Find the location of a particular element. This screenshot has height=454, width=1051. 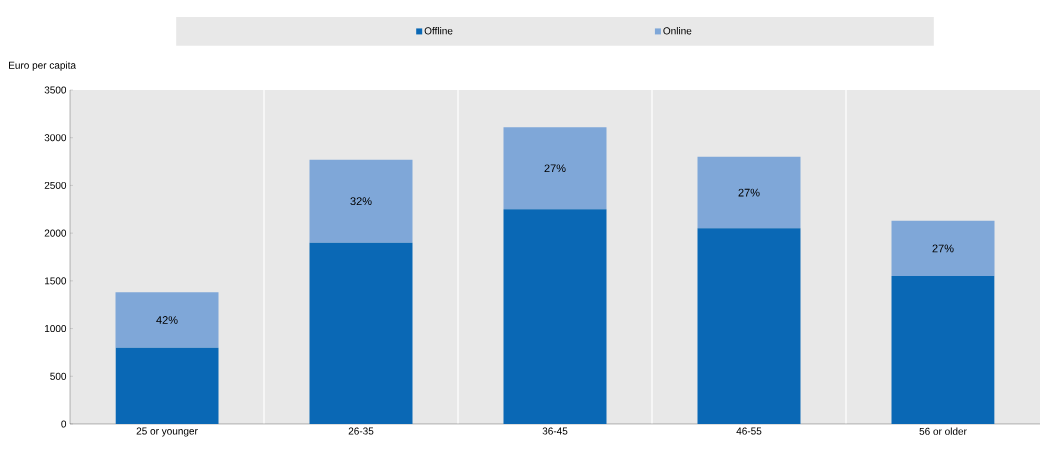

y-tick-label: 0 is located at coordinates (64, 424).